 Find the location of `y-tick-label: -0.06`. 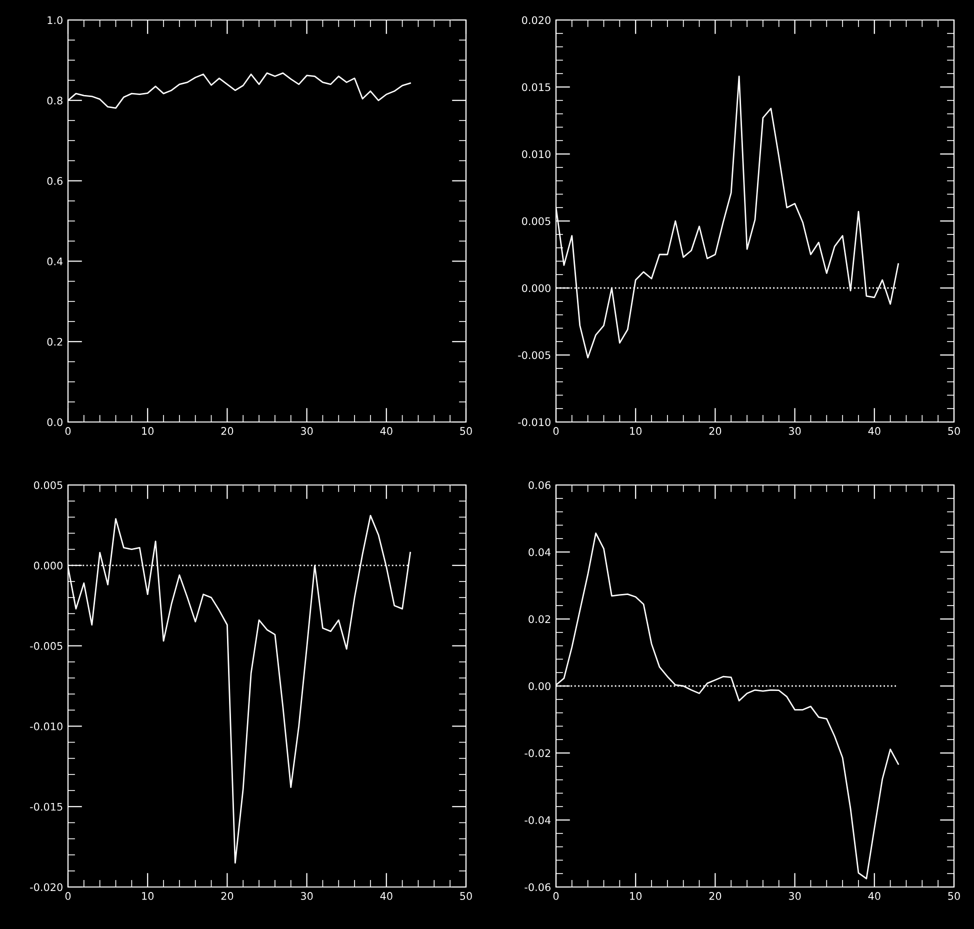

y-tick-label: -0.06 is located at coordinates (537, 887).